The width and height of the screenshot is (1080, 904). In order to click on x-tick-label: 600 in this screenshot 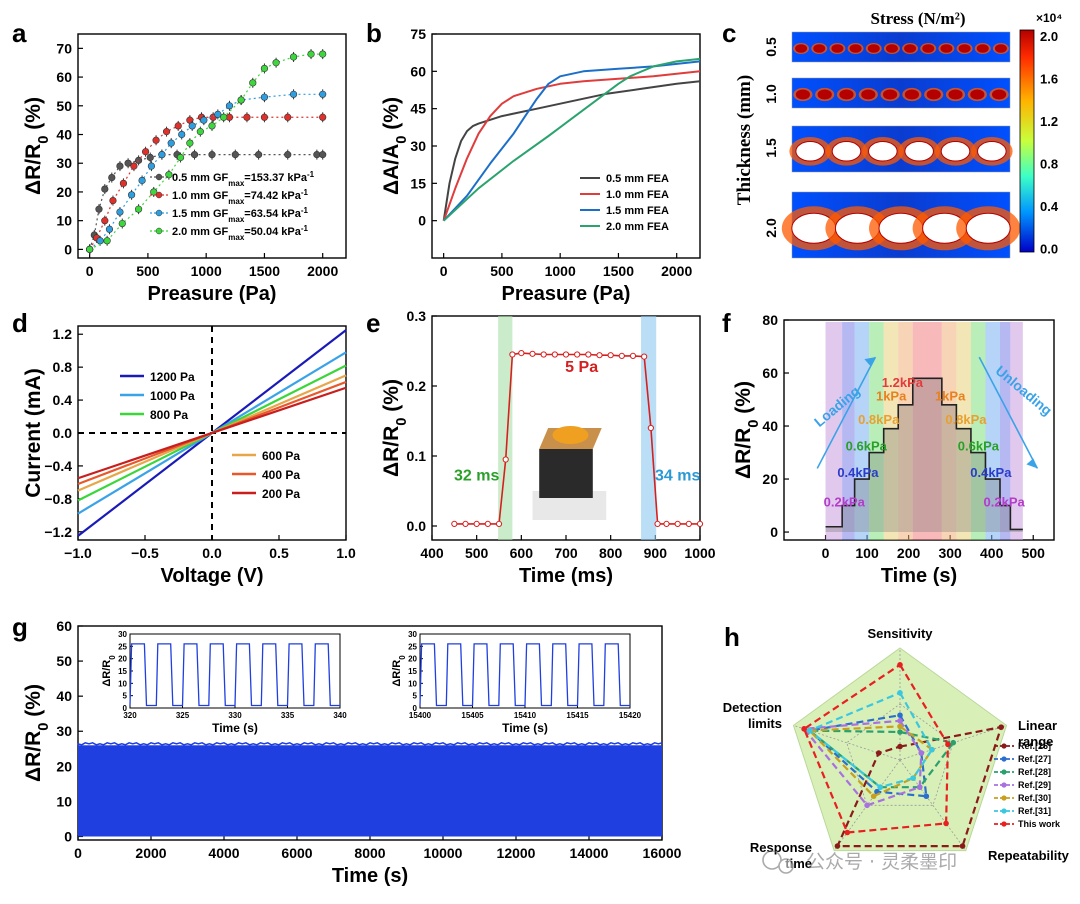, I will do `click(522, 553)`.